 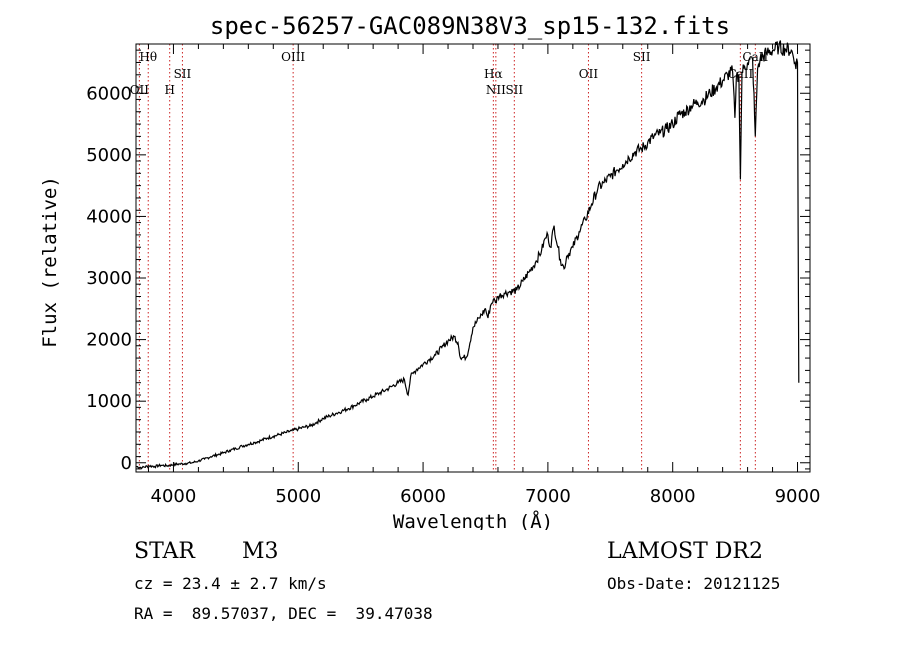 What do you see at coordinates (473, 520) in the screenshot?
I see `x-axis-label: Wavelength (Å)` at bounding box center [473, 520].